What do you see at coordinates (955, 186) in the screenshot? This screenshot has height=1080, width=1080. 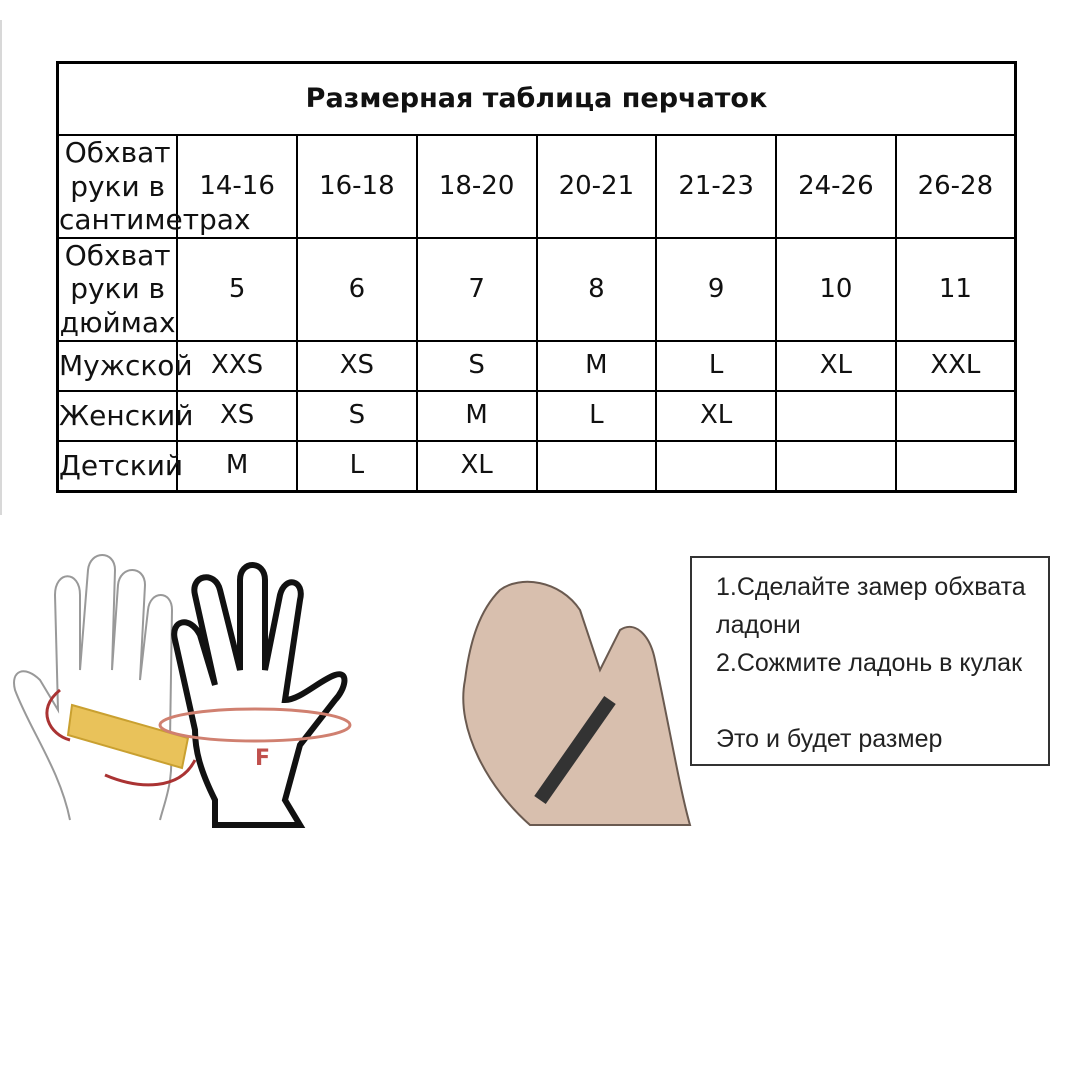 I see `table-cell: 26-28` at bounding box center [955, 186].